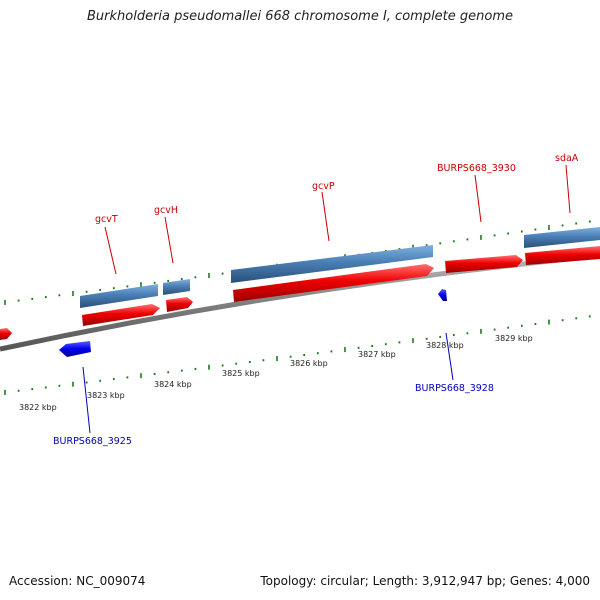 This screenshot has height=600, width=600. What do you see at coordinates (323, 186) in the screenshot?
I see `label-gcvP: gcvP` at bounding box center [323, 186].